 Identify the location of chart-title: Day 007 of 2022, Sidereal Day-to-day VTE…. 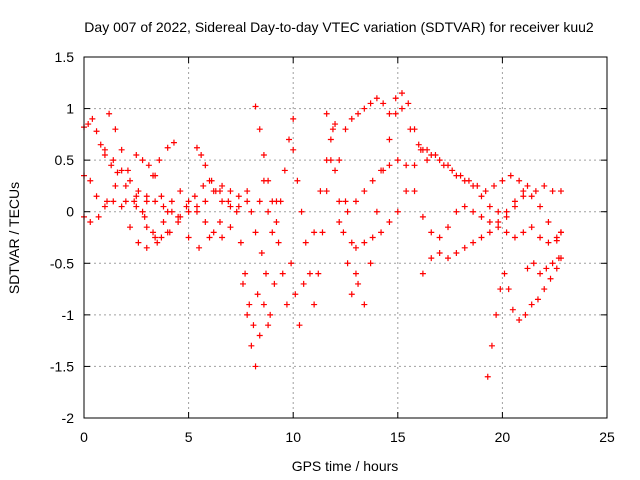
(339, 27).